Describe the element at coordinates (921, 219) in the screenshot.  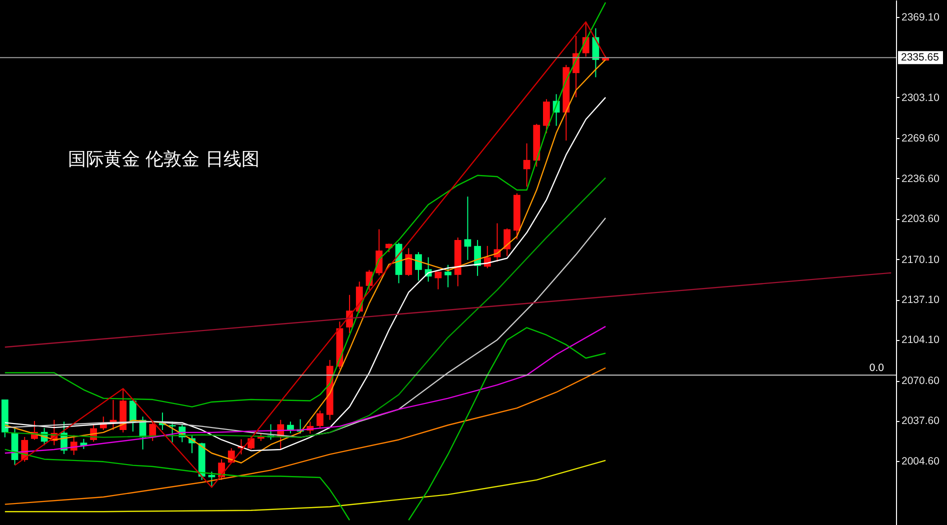
I see `y-tick-label: 2203.60` at that location.